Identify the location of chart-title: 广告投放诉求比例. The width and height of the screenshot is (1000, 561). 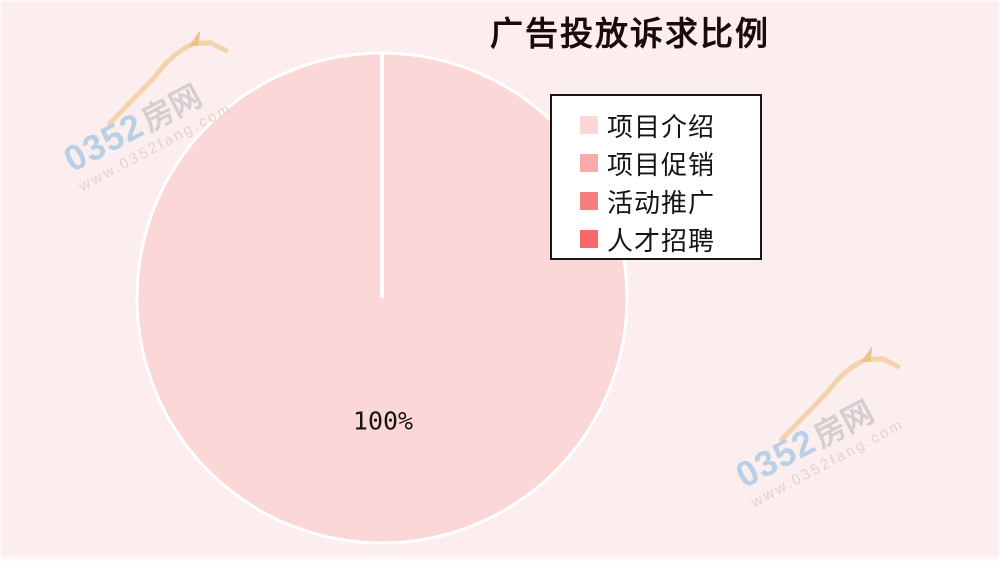
(630, 33).